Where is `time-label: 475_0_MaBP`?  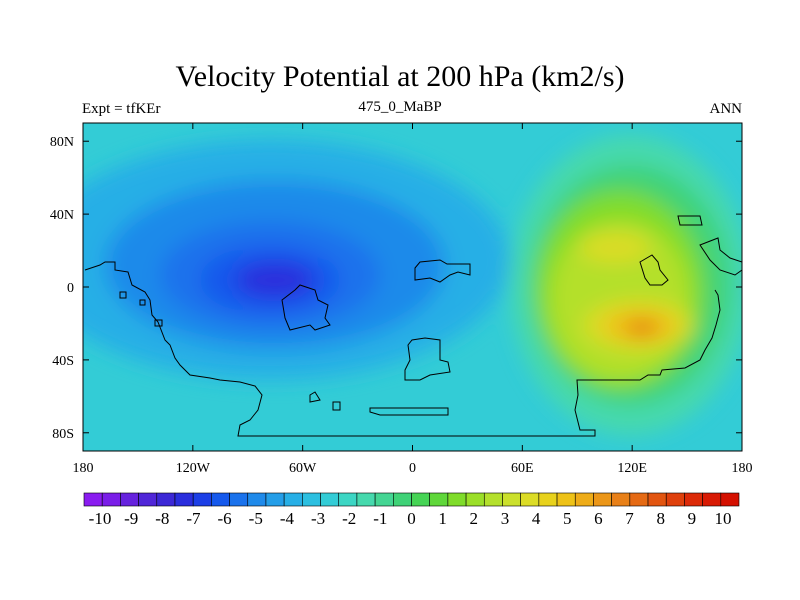
time-label: 475_0_MaBP is located at coordinates (400, 107).